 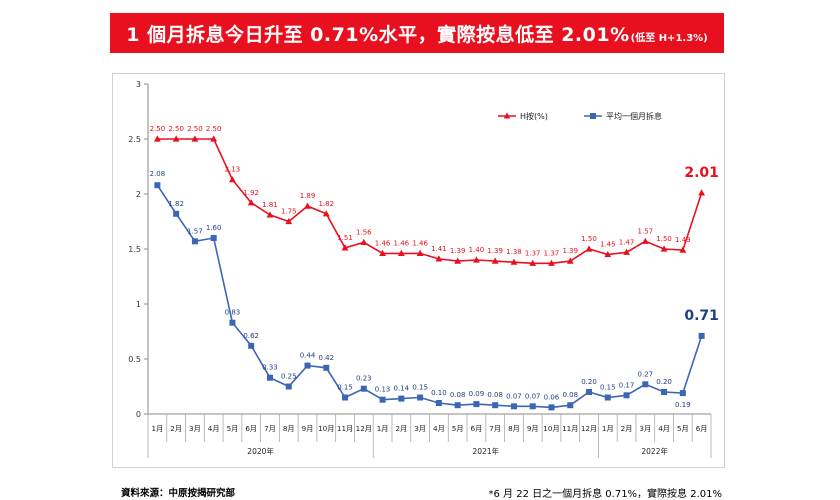 What do you see at coordinates (439, 249) in the screenshot?
I see `h-rate-data-label: 1.41` at bounding box center [439, 249].